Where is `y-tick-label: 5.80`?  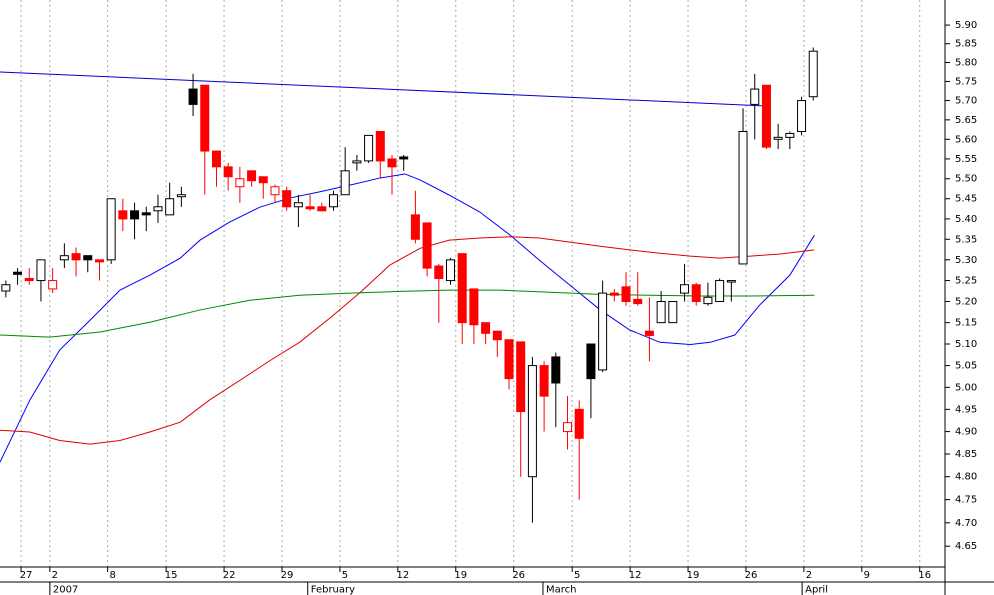
y-tick-label: 5.80 is located at coordinates (966, 62).